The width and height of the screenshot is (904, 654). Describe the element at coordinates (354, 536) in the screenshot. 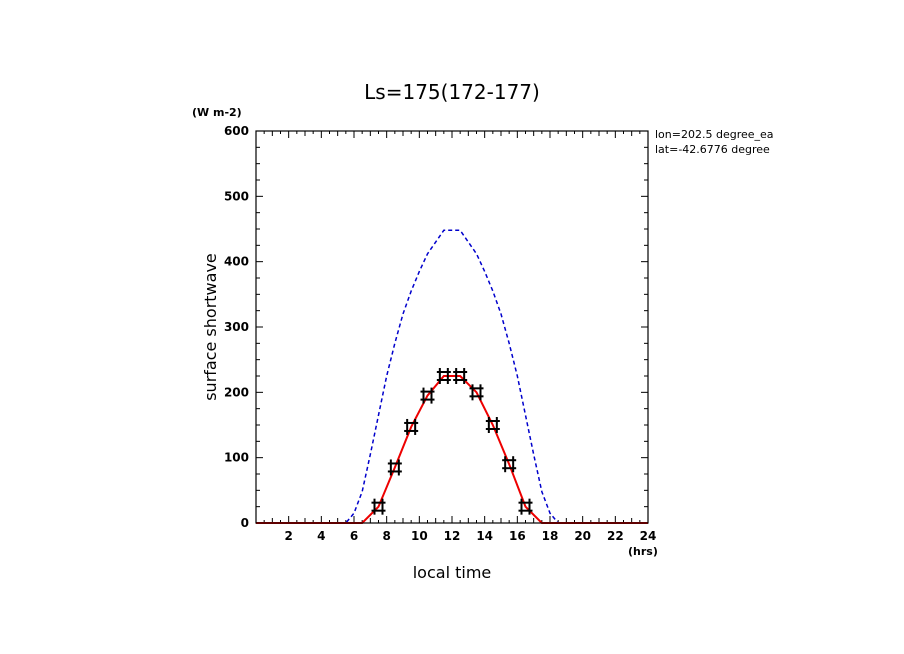

I see `x-tick-label: 6` at that location.